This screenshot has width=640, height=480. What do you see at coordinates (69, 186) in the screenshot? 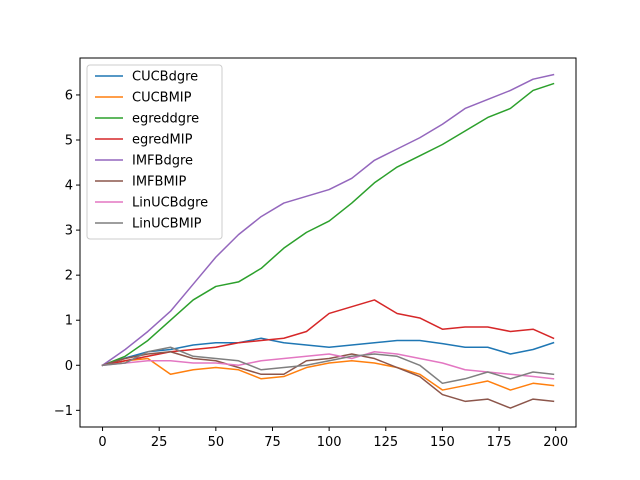
I see `y-tick-label: 4` at bounding box center [69, 186].